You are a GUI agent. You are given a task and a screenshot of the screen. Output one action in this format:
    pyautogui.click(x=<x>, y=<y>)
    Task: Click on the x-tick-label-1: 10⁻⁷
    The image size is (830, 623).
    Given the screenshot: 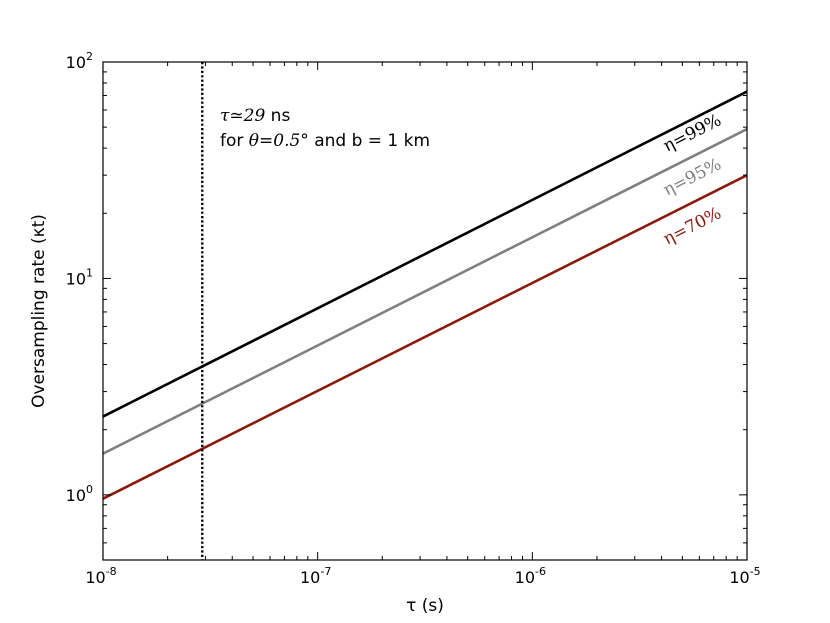 What is the action you would take?
    pyautogui.click(x=315, y=576)
    